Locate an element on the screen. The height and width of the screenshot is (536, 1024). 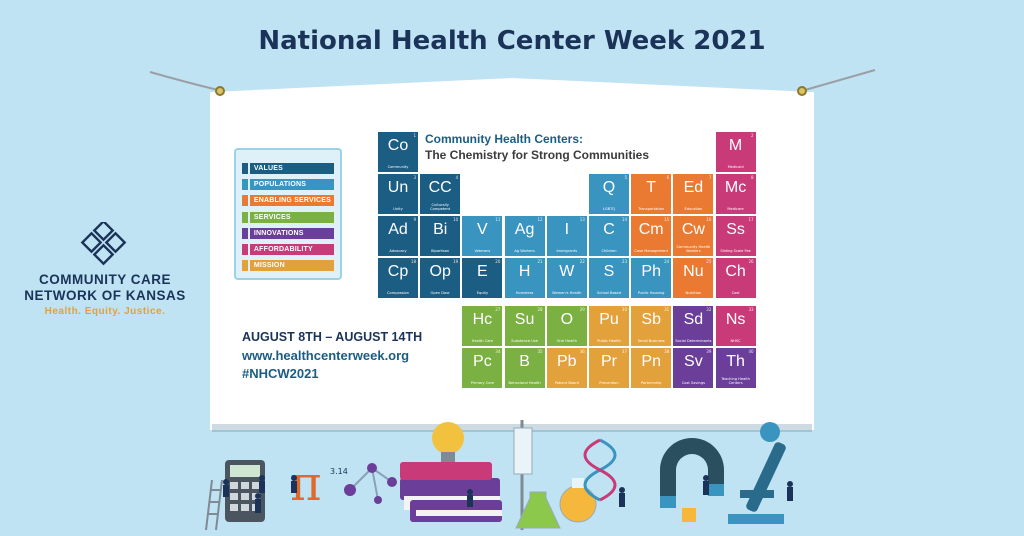
element-symbol: Th is located at coordinates (735, 362).